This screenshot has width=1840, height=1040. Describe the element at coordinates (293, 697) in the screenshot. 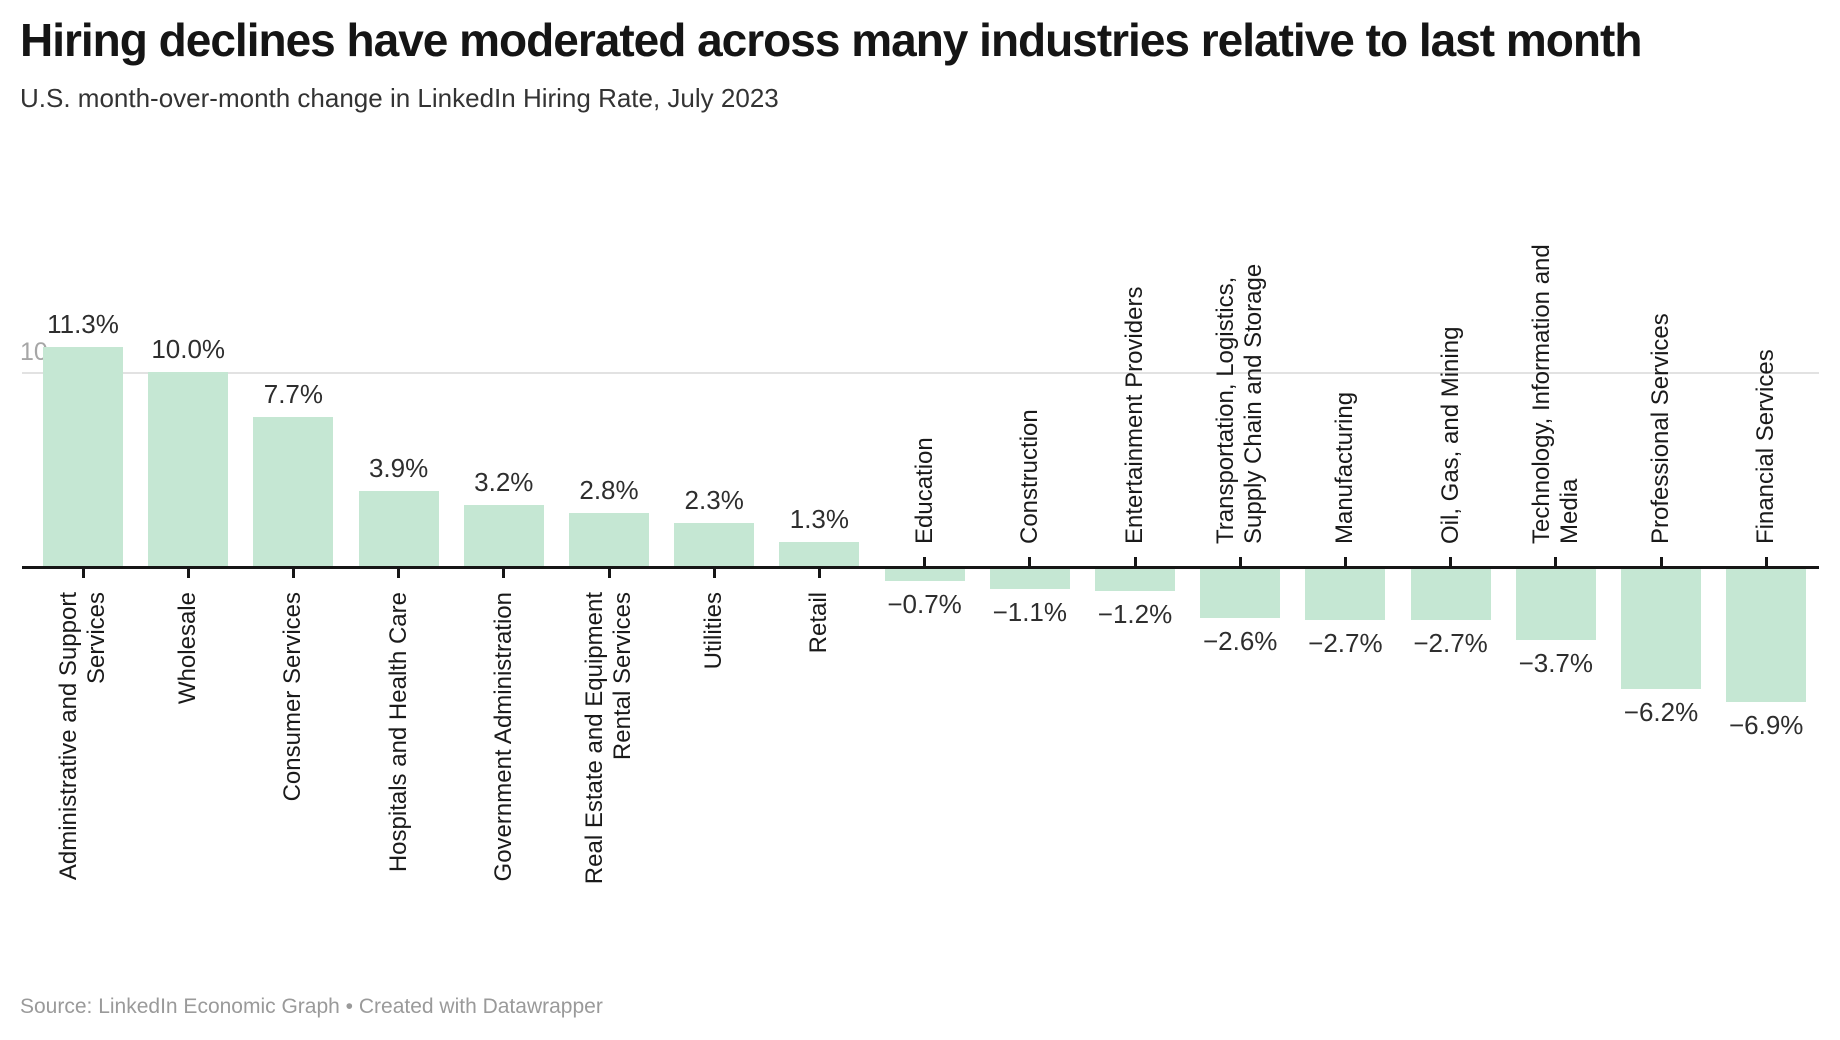

I see `category-label: Consumer Services` at that location.